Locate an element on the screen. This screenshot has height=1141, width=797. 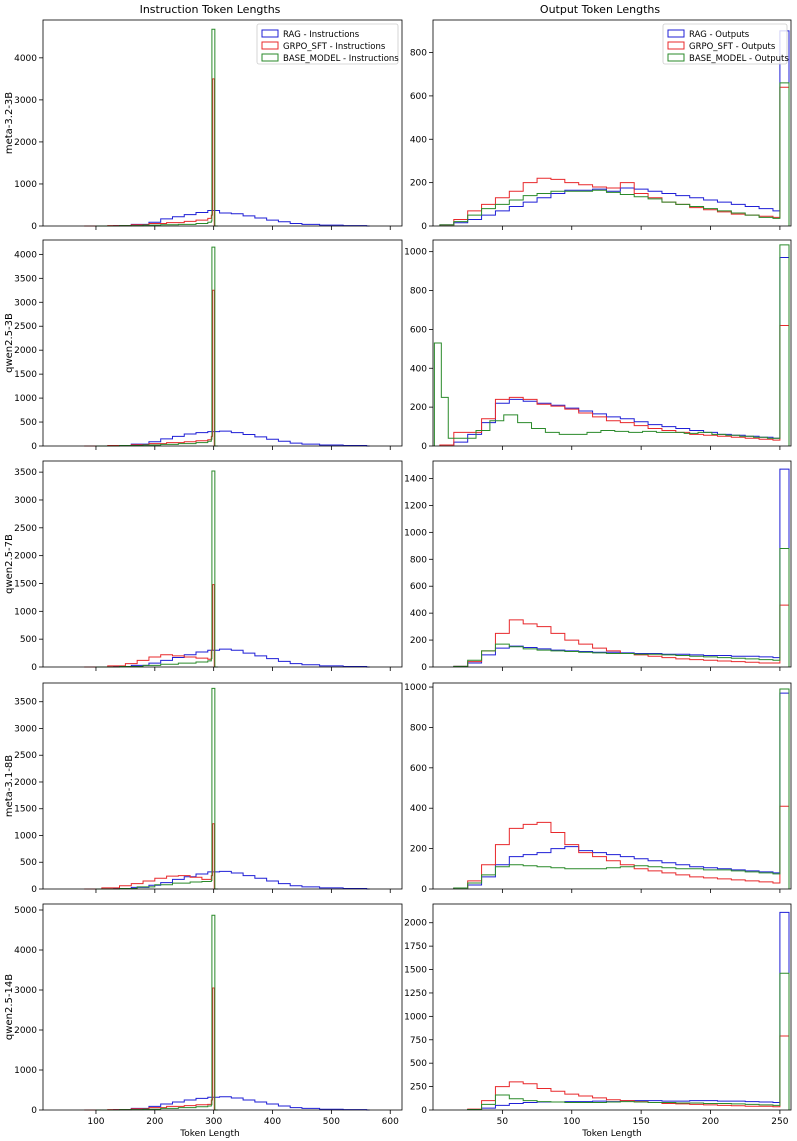
column-title-outputs: Output Token Lengths is located at coordinates (600, 9).